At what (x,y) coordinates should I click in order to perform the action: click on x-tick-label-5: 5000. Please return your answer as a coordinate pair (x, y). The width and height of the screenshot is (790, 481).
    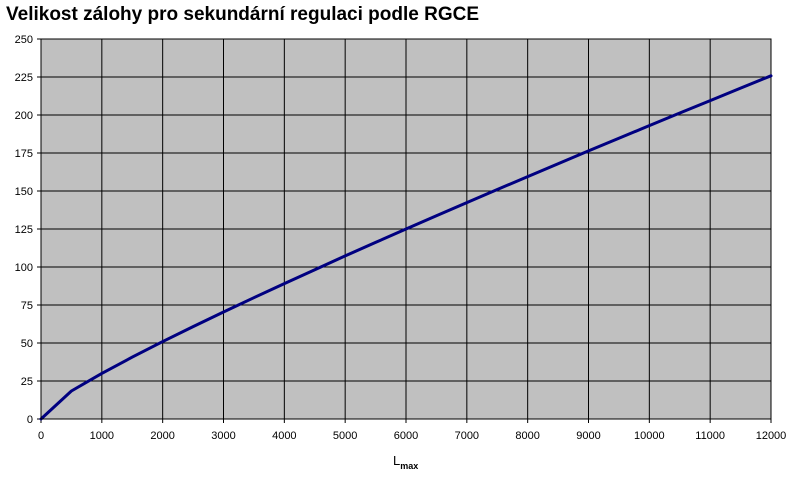
    Looking at the image, I should click on (345, 436).